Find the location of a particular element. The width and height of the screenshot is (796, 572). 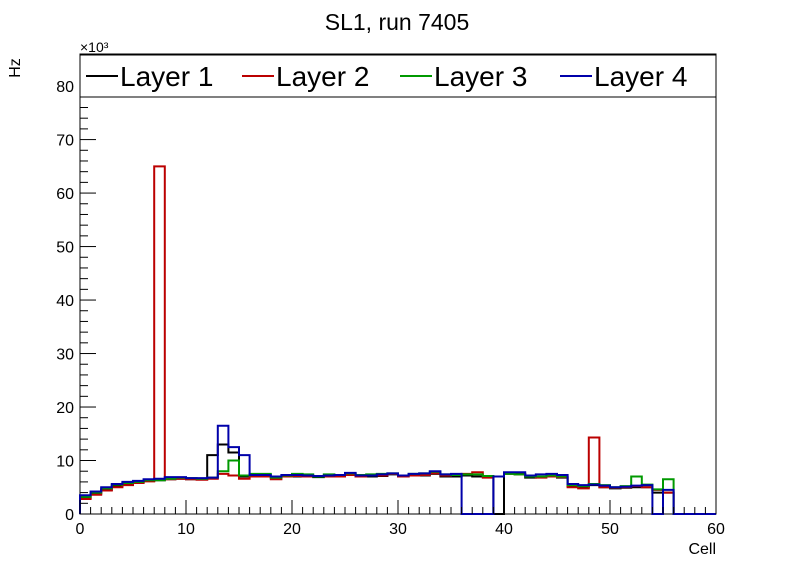

y-tick-label: 30 is located at coordinates (65, 355).